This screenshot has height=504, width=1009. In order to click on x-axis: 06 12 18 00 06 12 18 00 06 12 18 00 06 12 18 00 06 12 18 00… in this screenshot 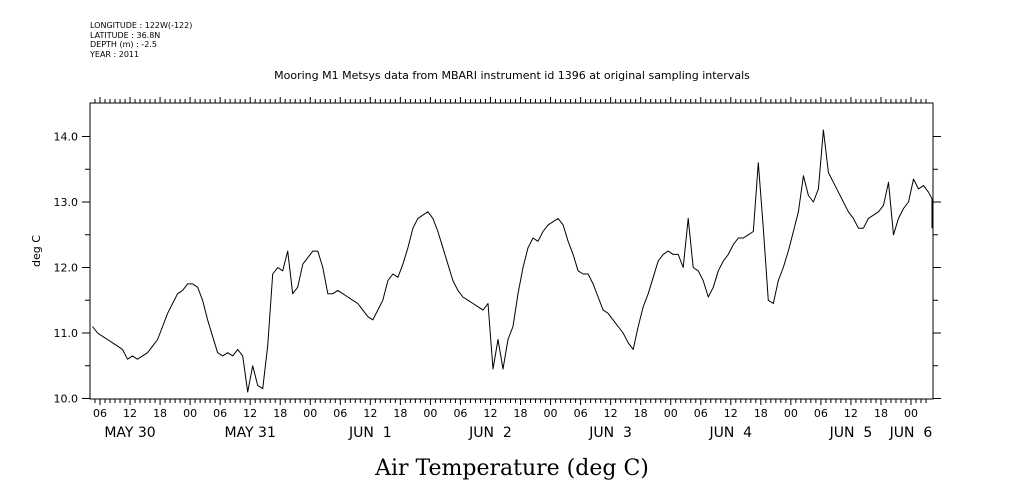, I will do `click(512, 424)`.